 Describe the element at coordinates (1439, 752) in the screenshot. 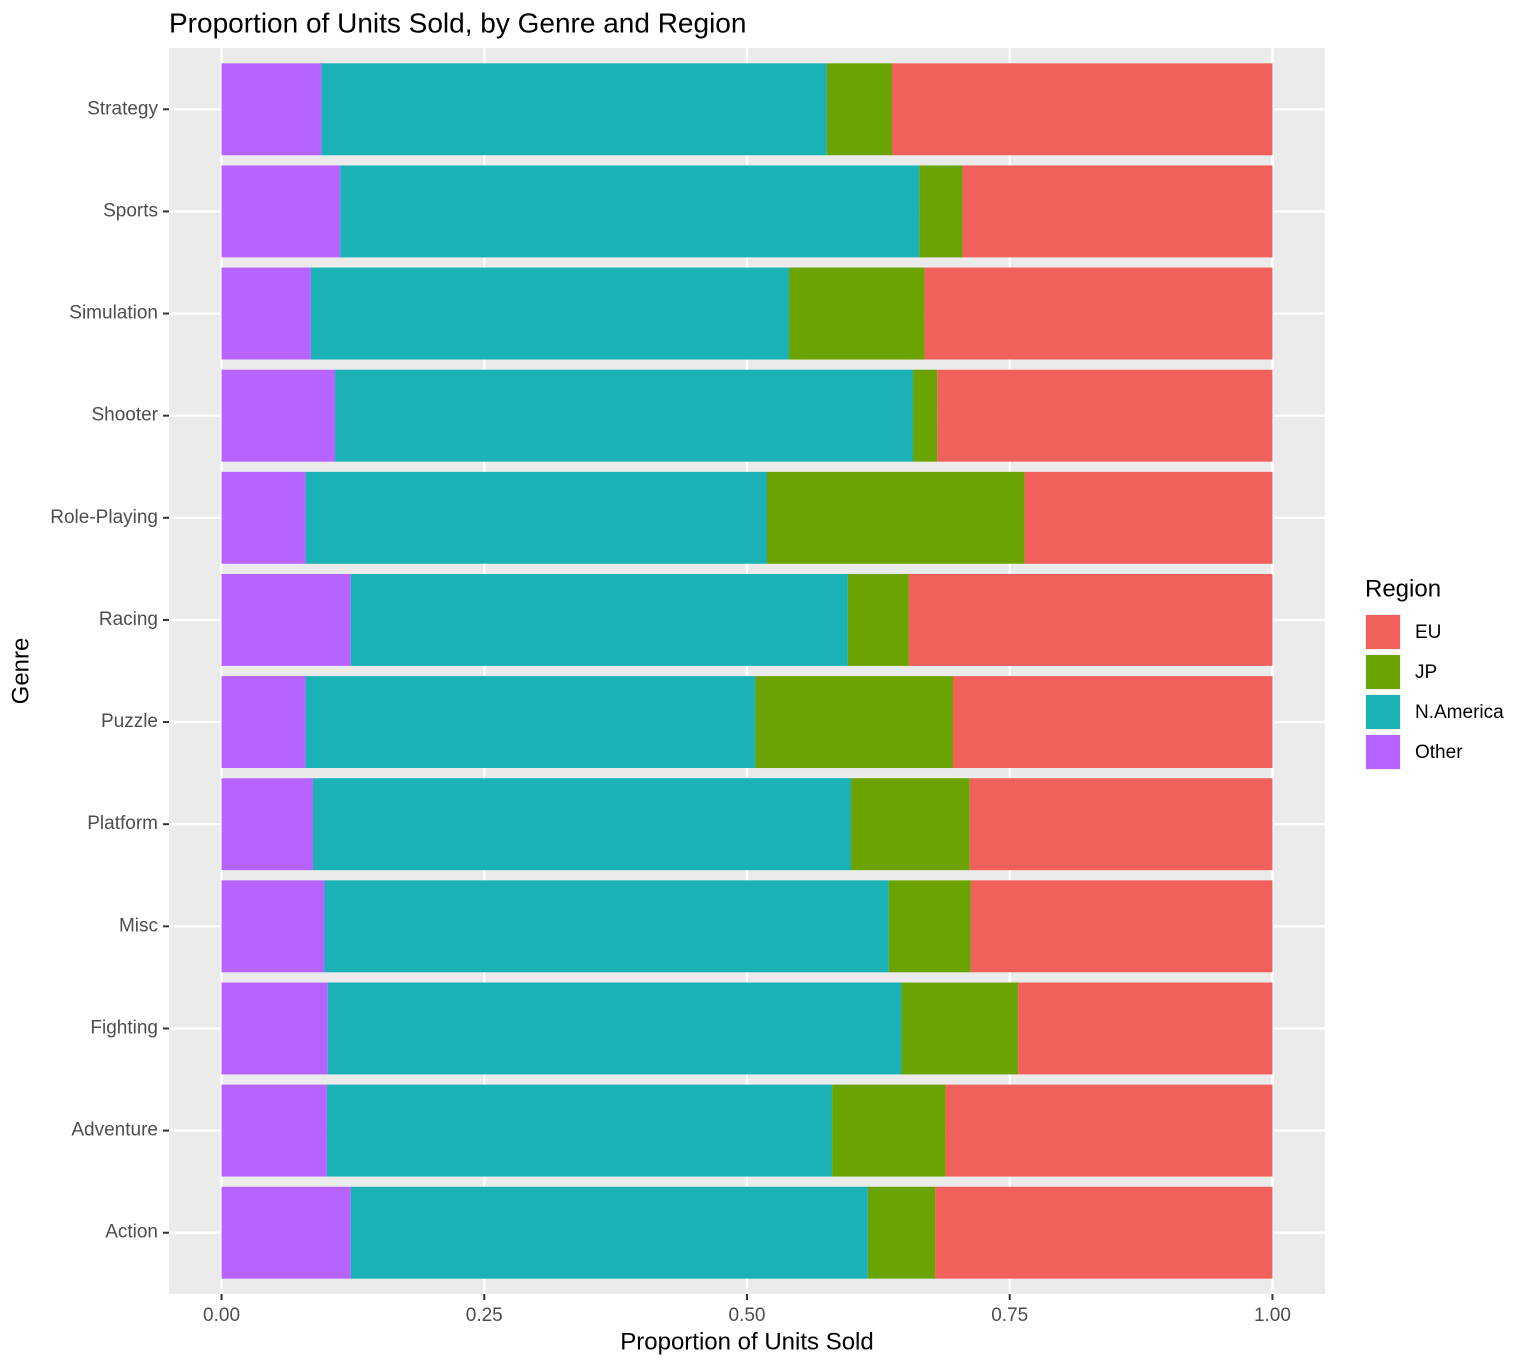

I see `legend-label: Other` at that location.